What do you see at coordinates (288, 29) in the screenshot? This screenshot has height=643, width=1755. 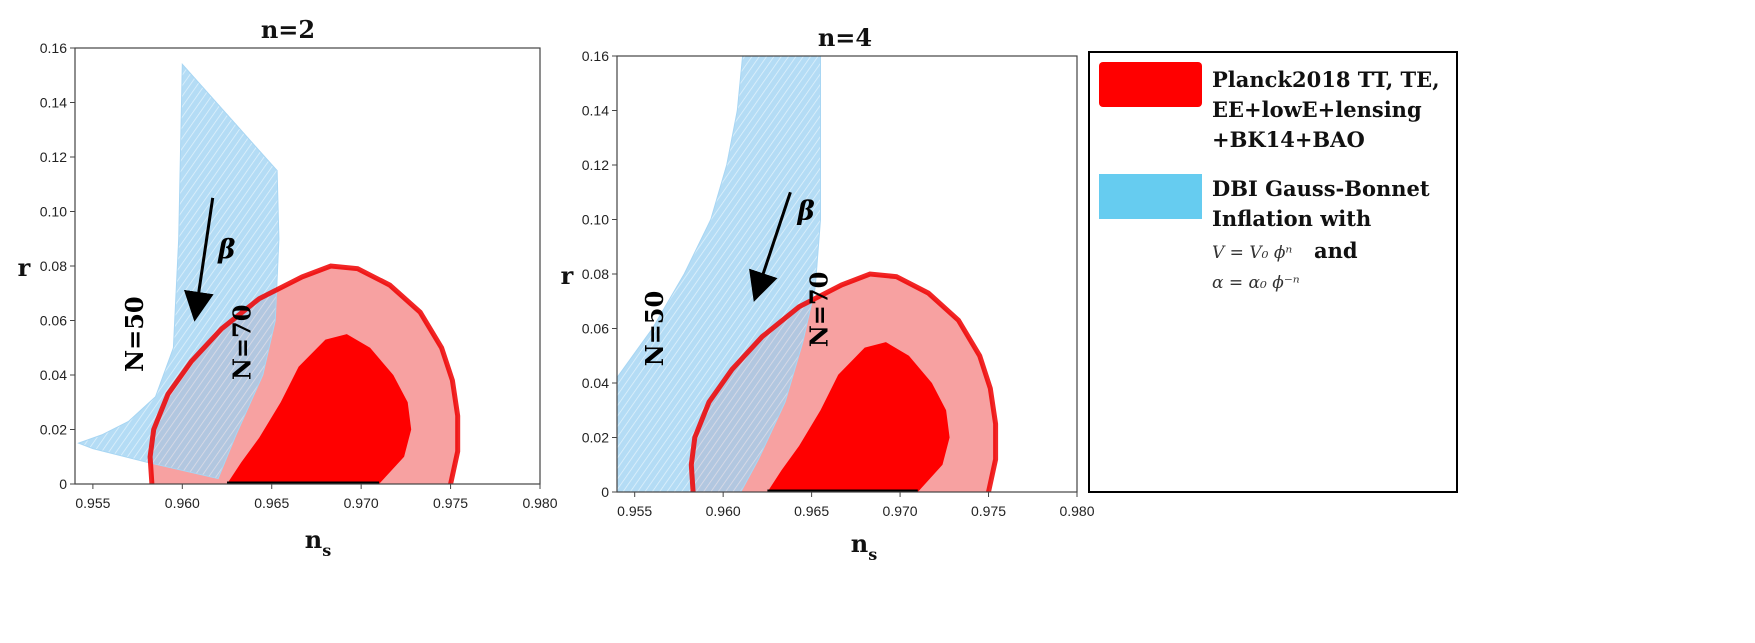 I see `panel-title: n=2` at bounding box center [288, 29].